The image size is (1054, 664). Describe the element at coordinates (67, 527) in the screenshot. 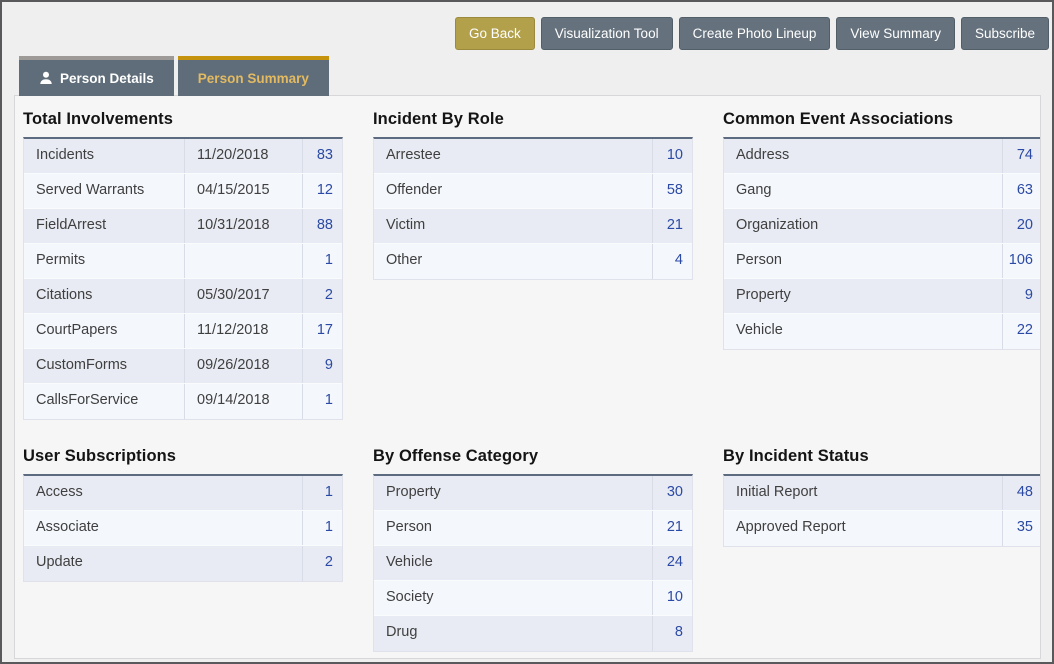

I see `row-label: Associate` at that location.